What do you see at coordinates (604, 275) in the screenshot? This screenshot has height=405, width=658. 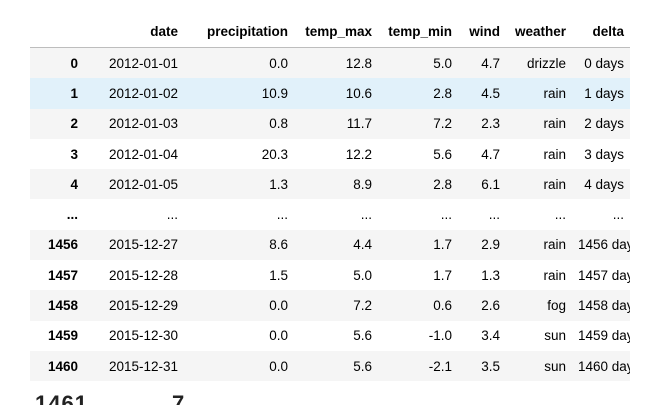 I see `delta-cell: 1457 days` at bounding box center [604, 275].